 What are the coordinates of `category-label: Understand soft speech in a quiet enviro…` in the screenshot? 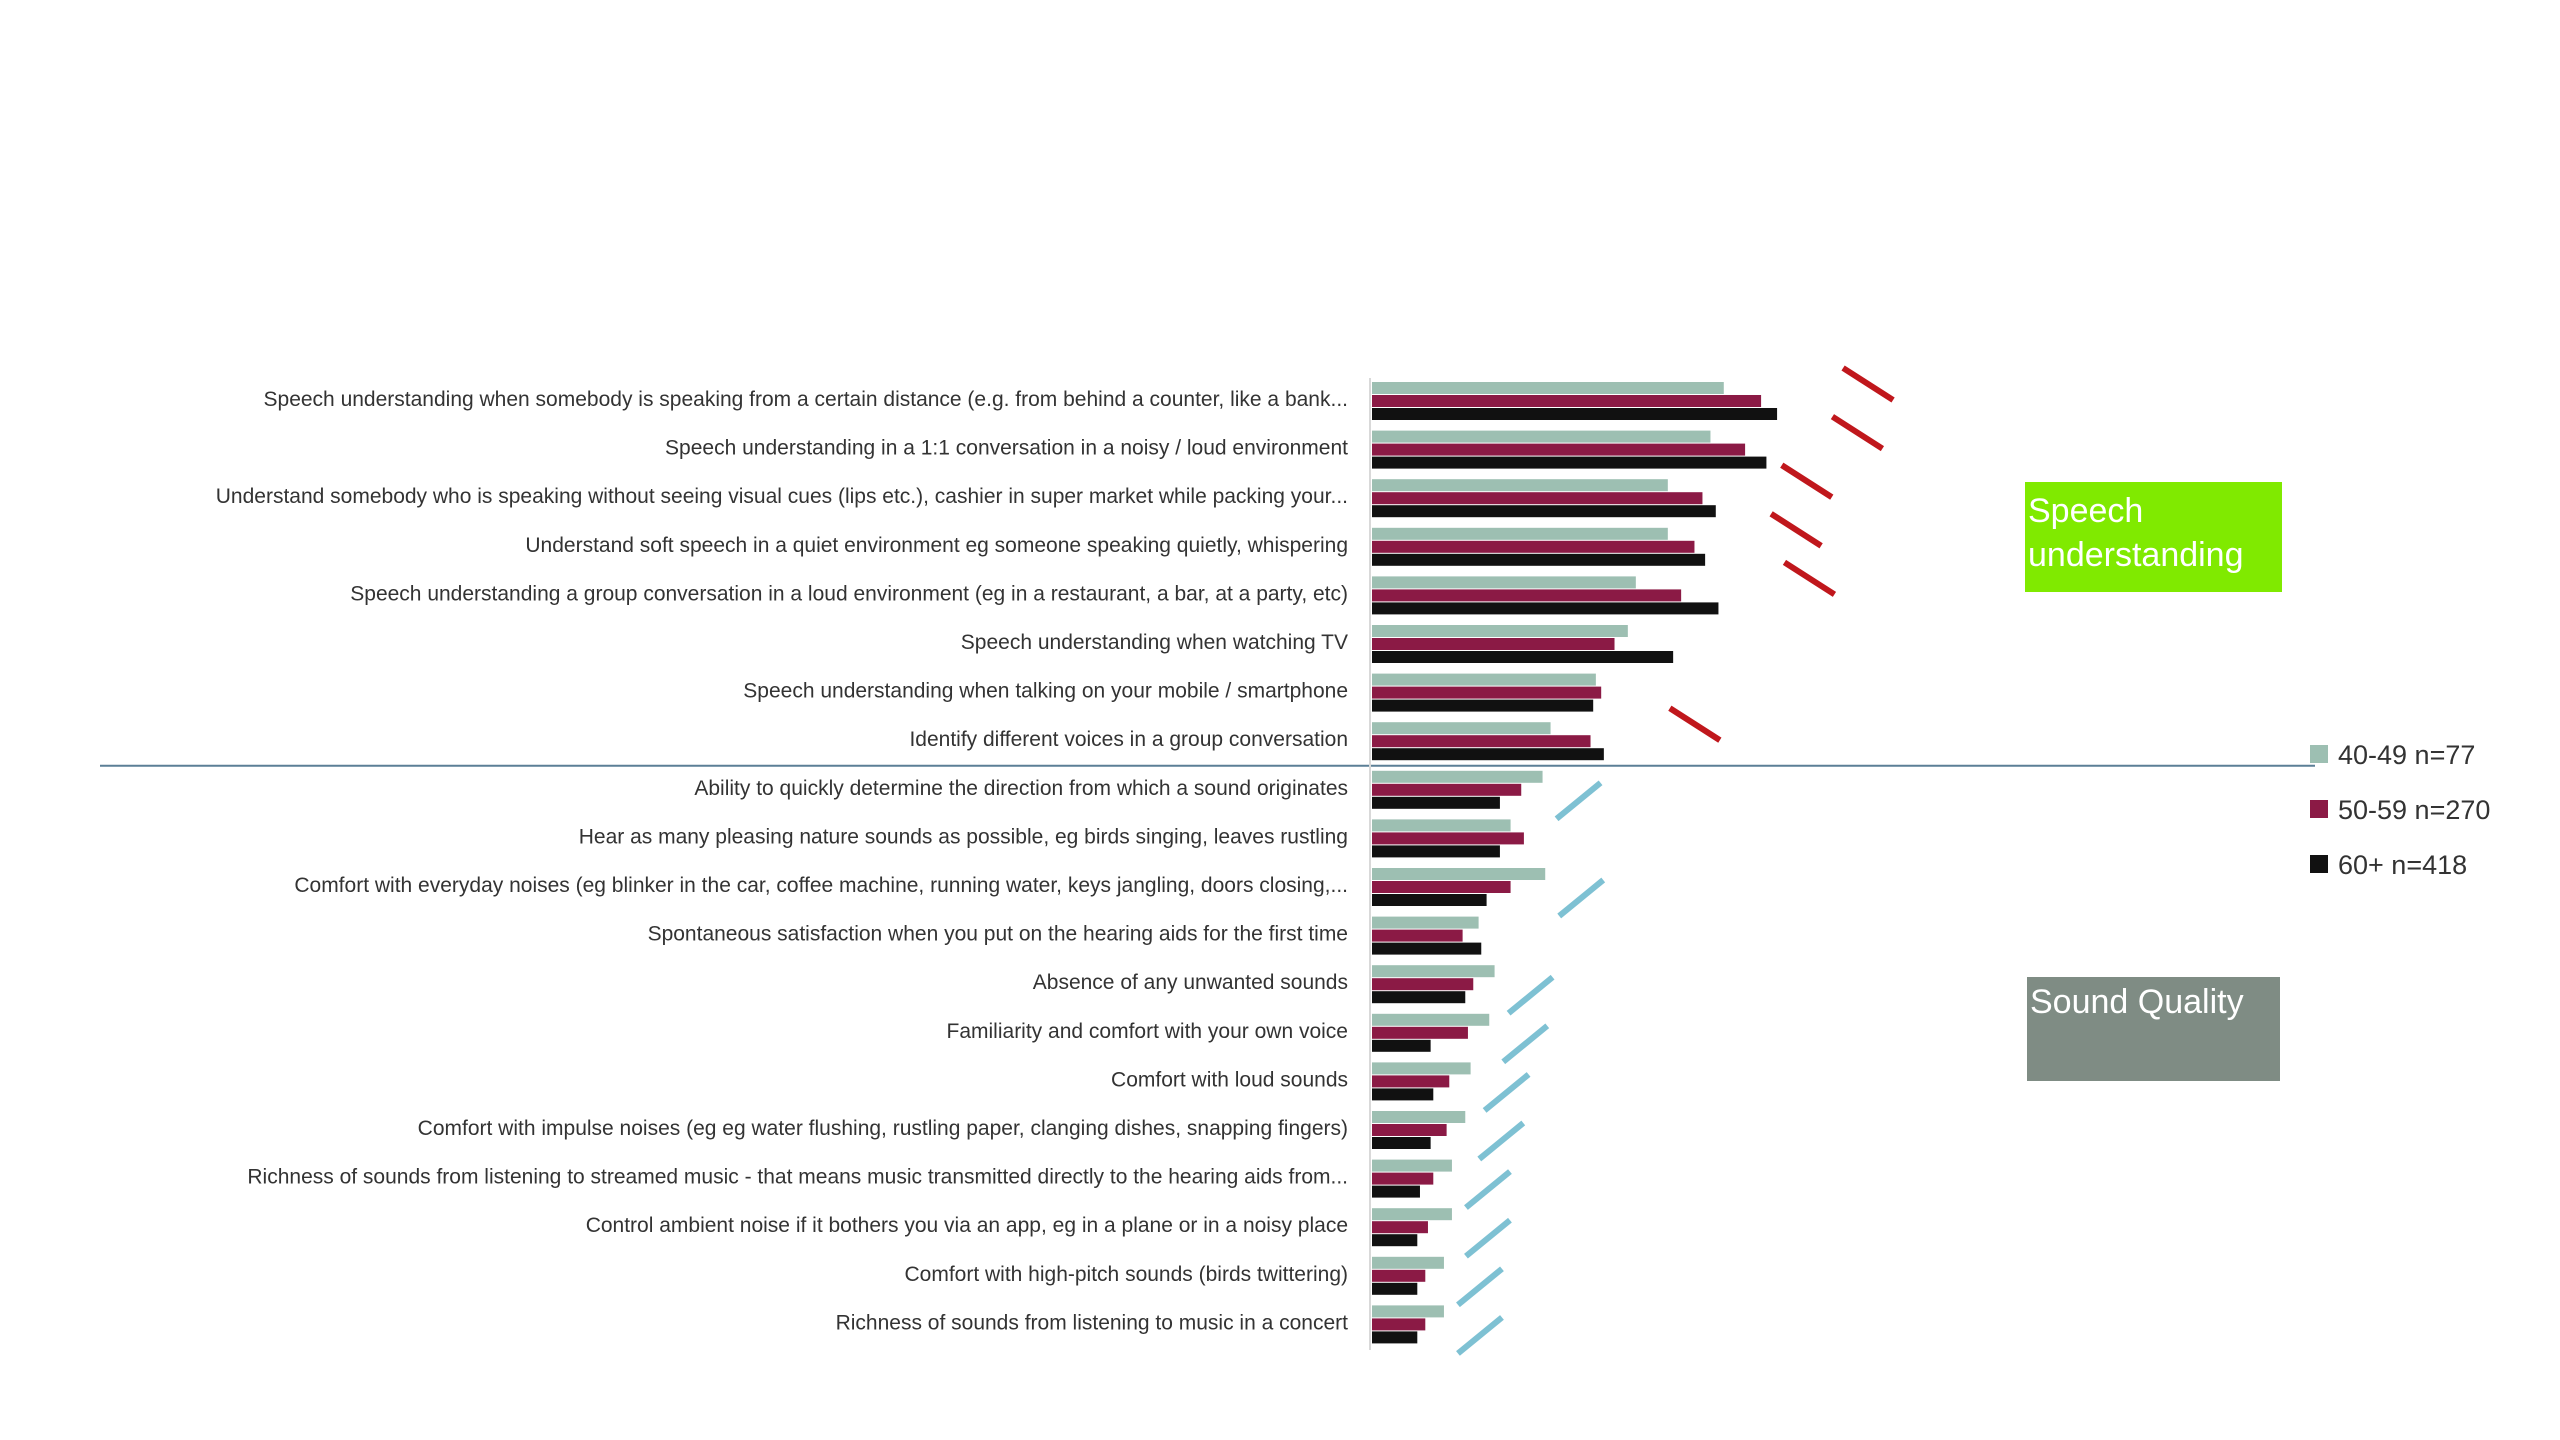 It's located at (936, 545).